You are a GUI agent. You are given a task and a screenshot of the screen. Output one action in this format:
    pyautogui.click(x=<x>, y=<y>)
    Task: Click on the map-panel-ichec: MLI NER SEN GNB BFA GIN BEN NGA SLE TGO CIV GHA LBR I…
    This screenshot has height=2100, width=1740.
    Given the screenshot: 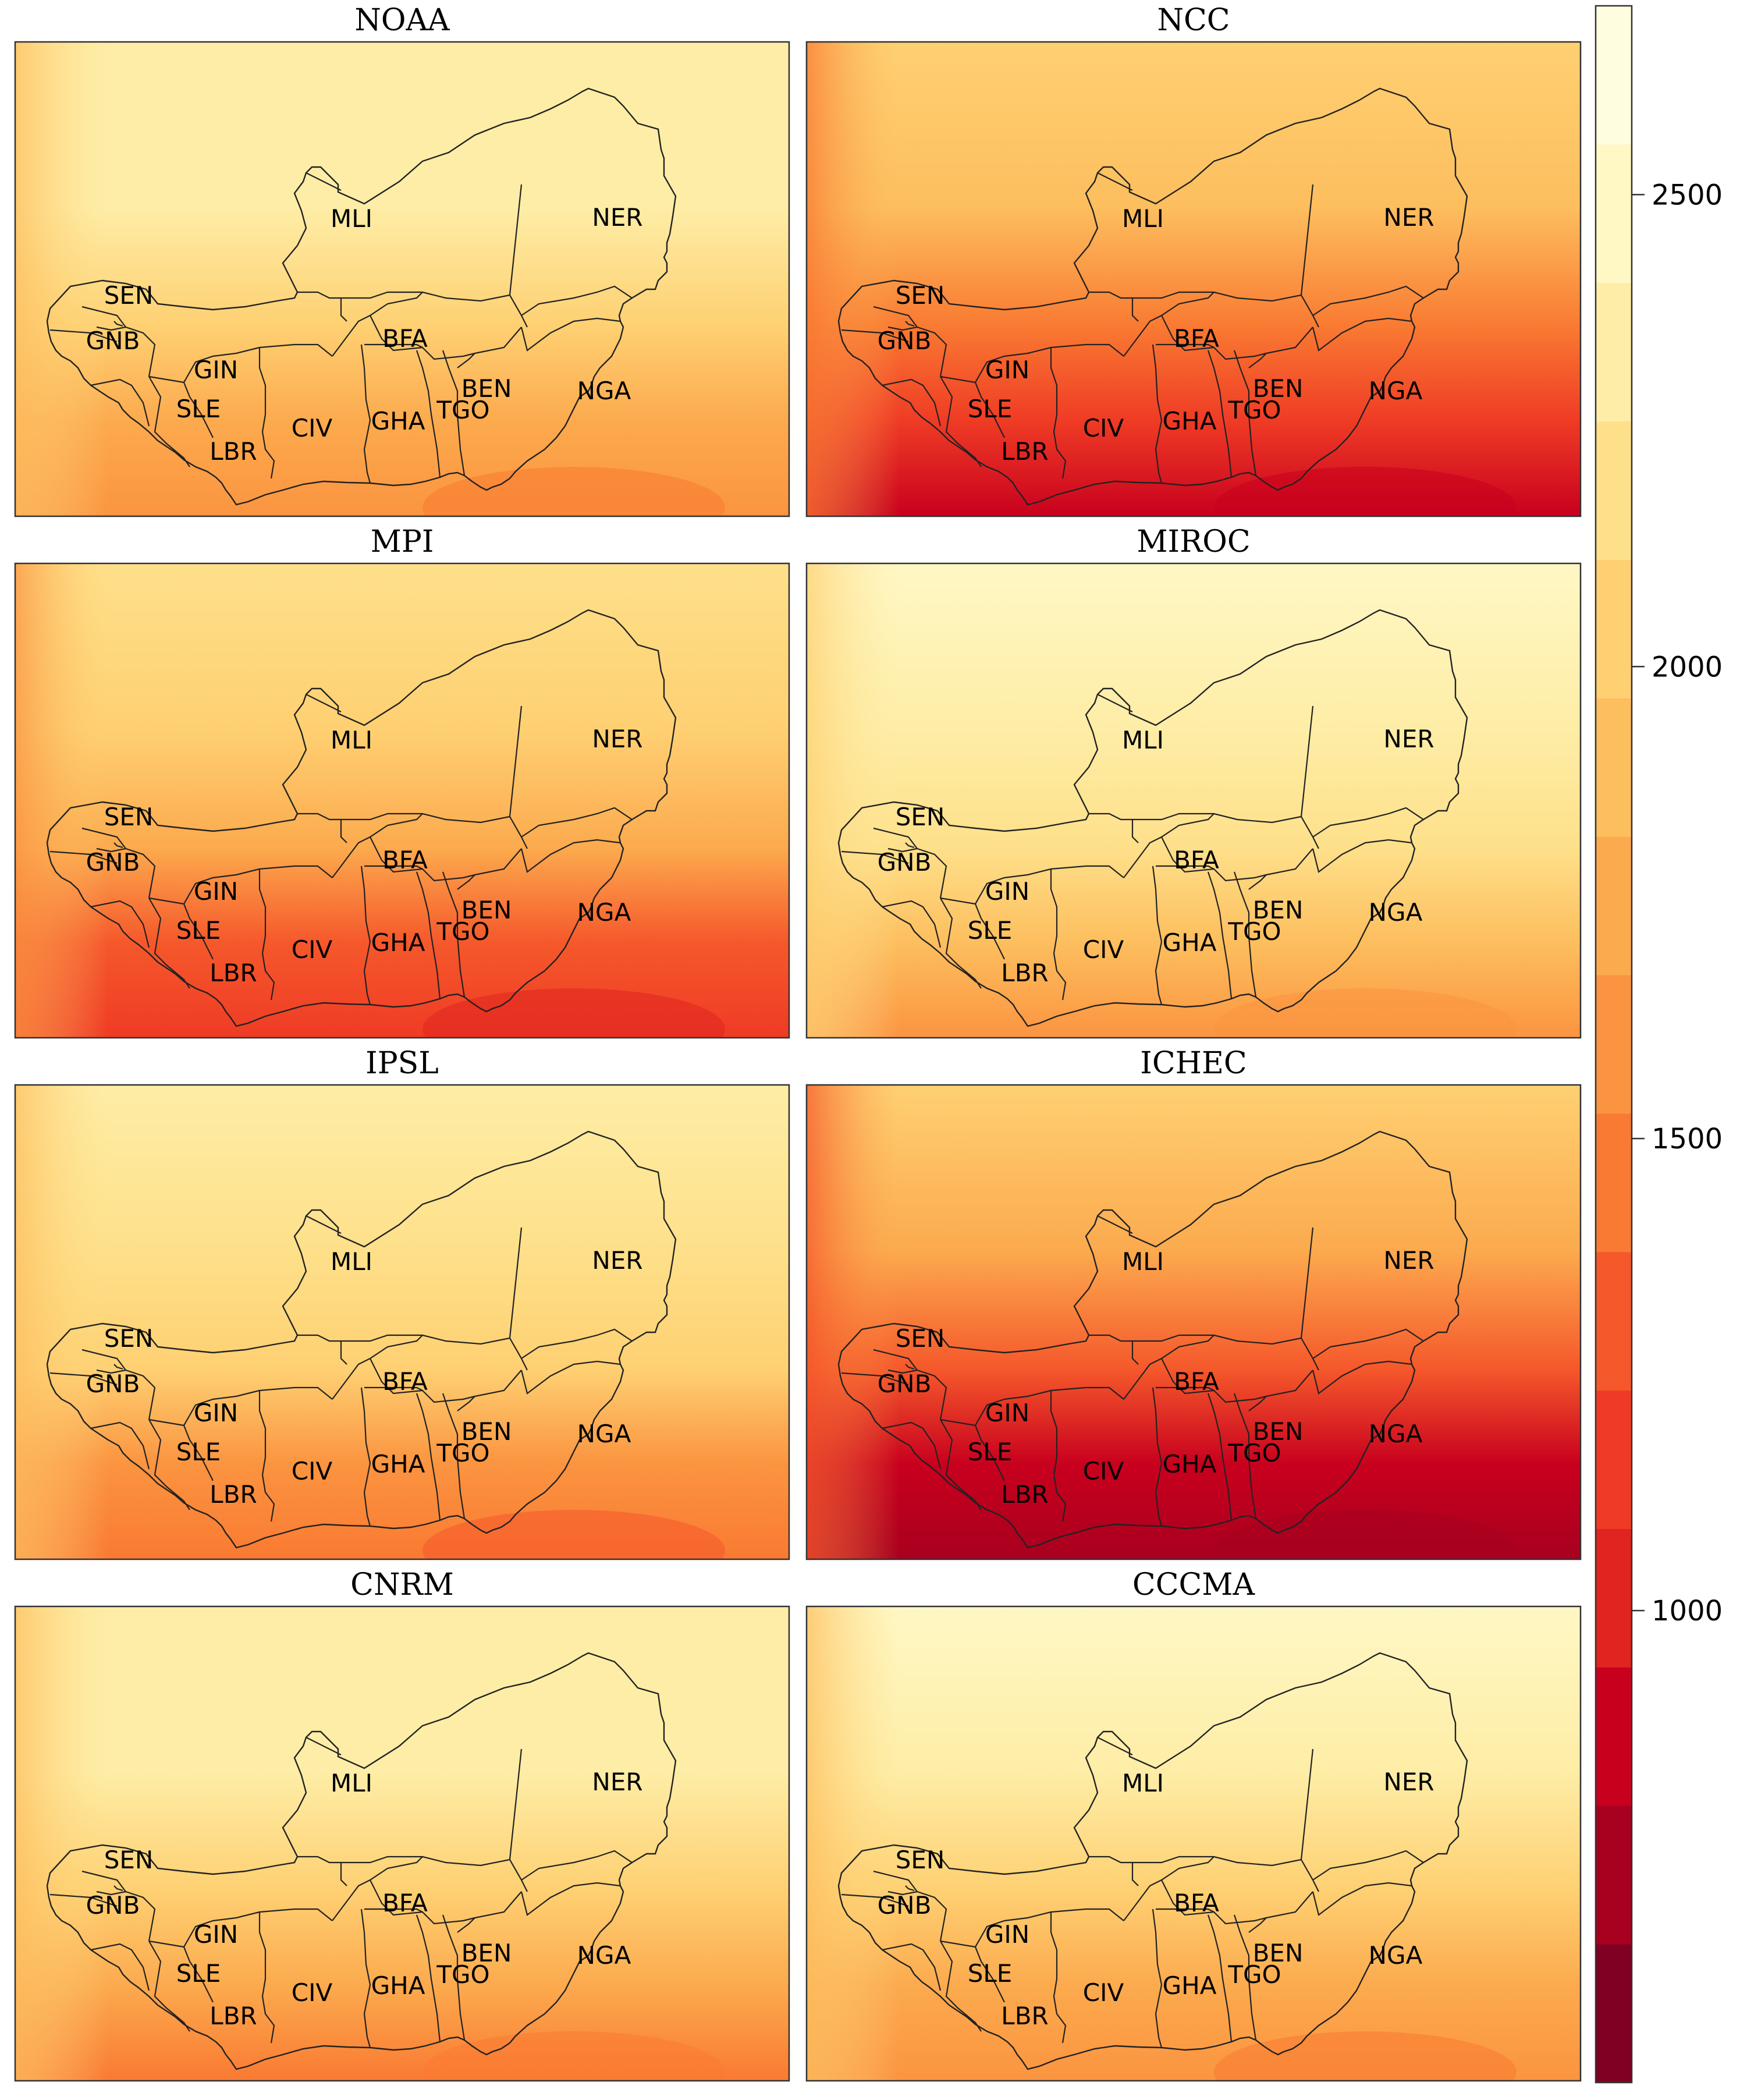 What is the action you would take?
    pyautogui.click(x=1193, y=1303)
    